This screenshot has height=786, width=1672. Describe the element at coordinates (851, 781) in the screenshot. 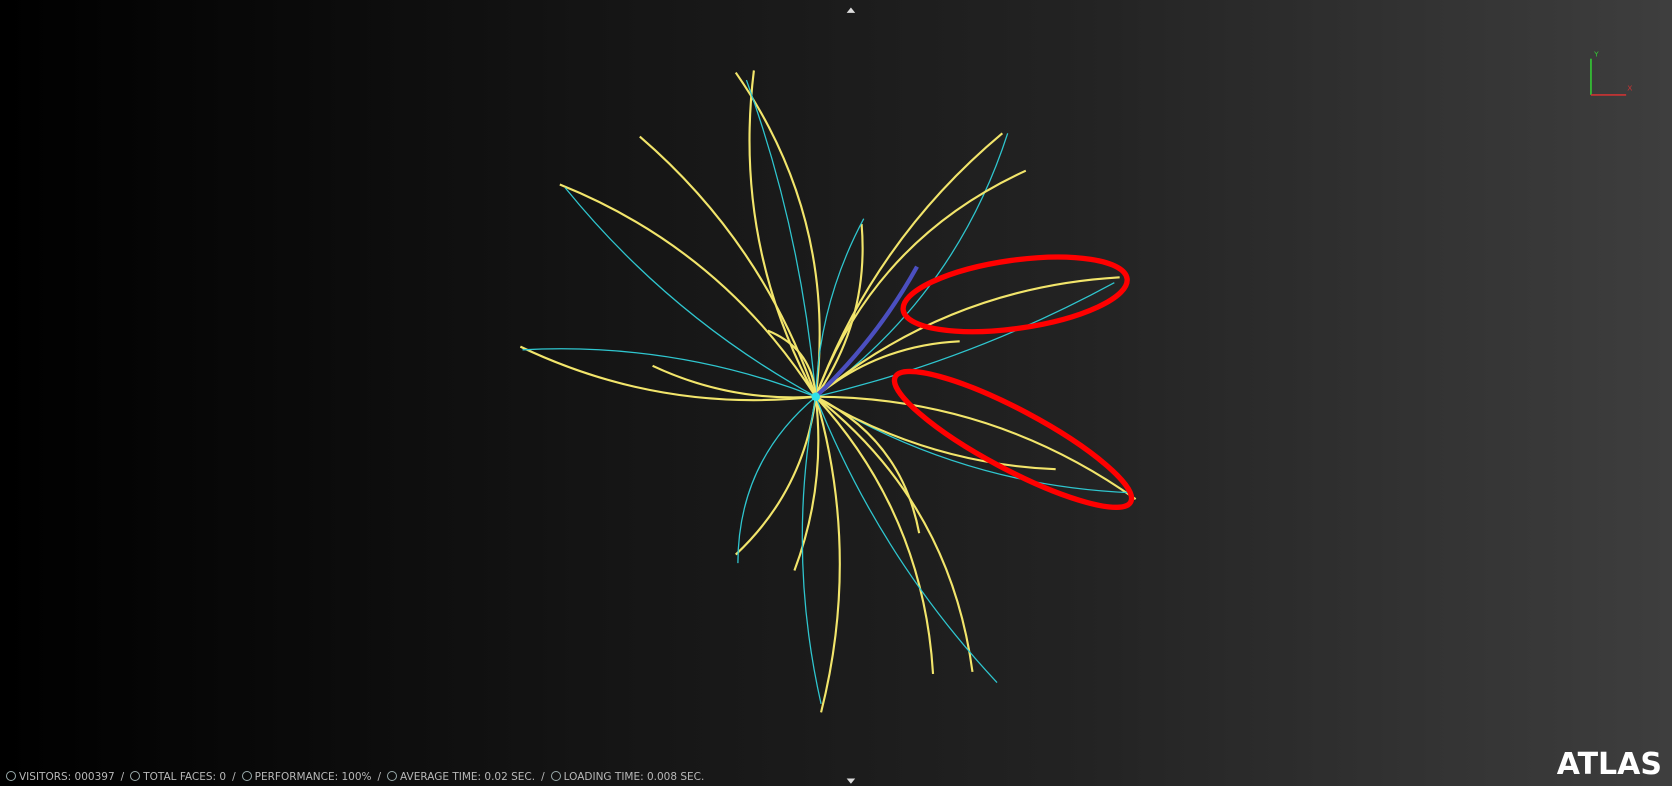

I see `expand-bottom` at that location.